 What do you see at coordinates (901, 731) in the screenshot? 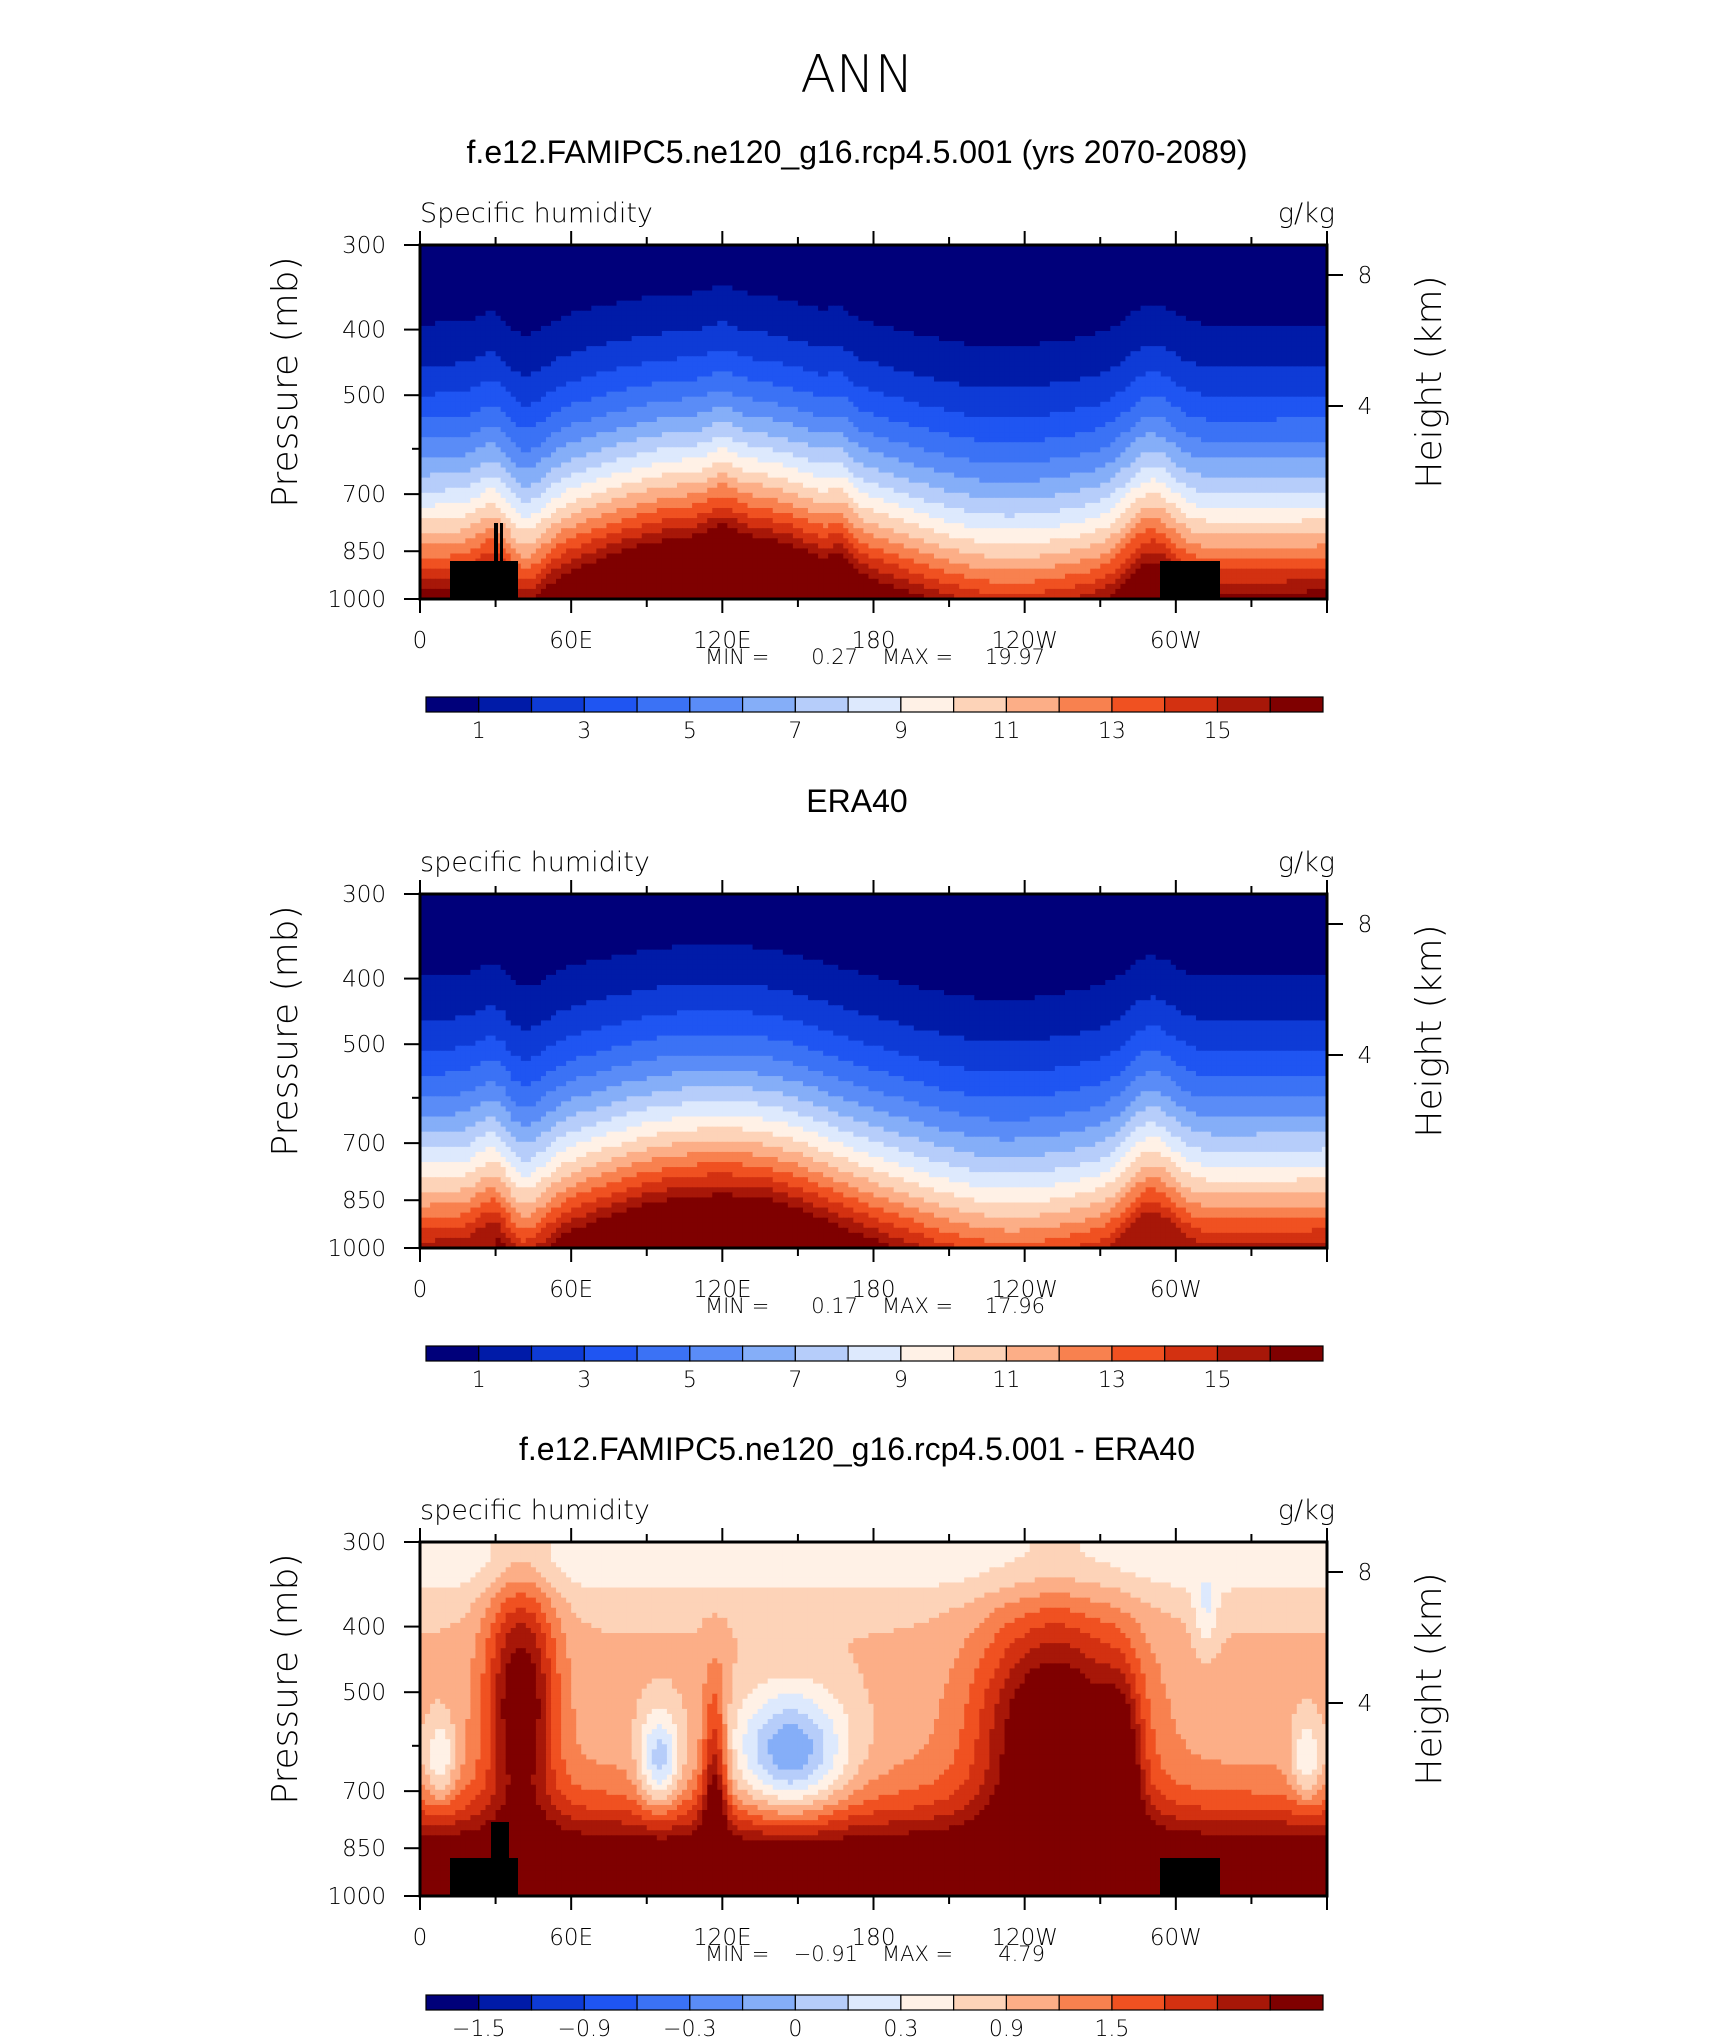
I see `colorbar-tick-label: 9` at bounding box center [901, 731].